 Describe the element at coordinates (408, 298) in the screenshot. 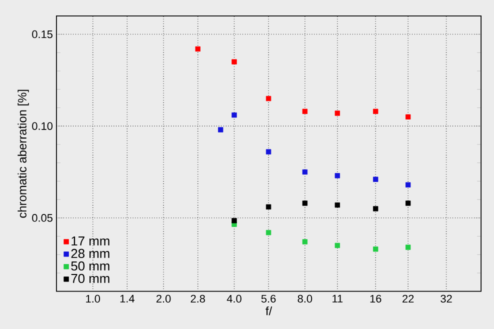

I see `x-tick-label: 22` at that location.